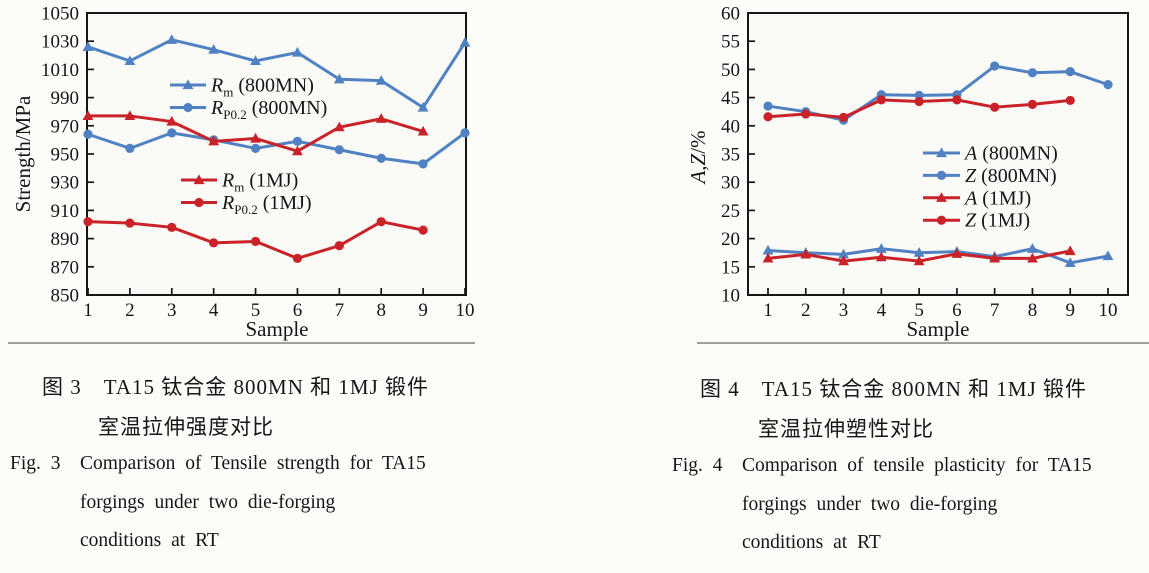 The width and height of the screenshot is (1149, 573). What do you see at coordinates (60, 14) in the screenshot?
I see `y-tick-label: 1050` at bounding box center [60, 14].